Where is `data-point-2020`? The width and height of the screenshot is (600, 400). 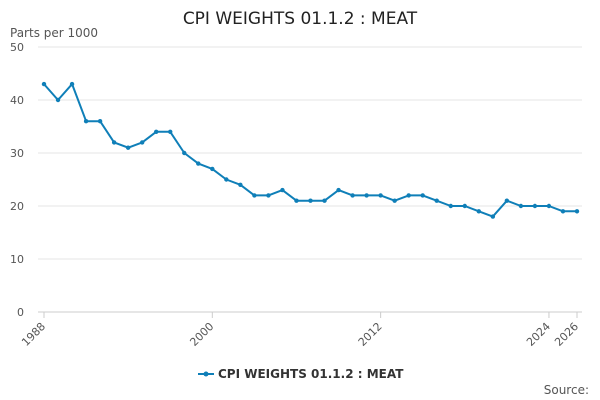
data-point-2020 is located at coordinates (493, 216).